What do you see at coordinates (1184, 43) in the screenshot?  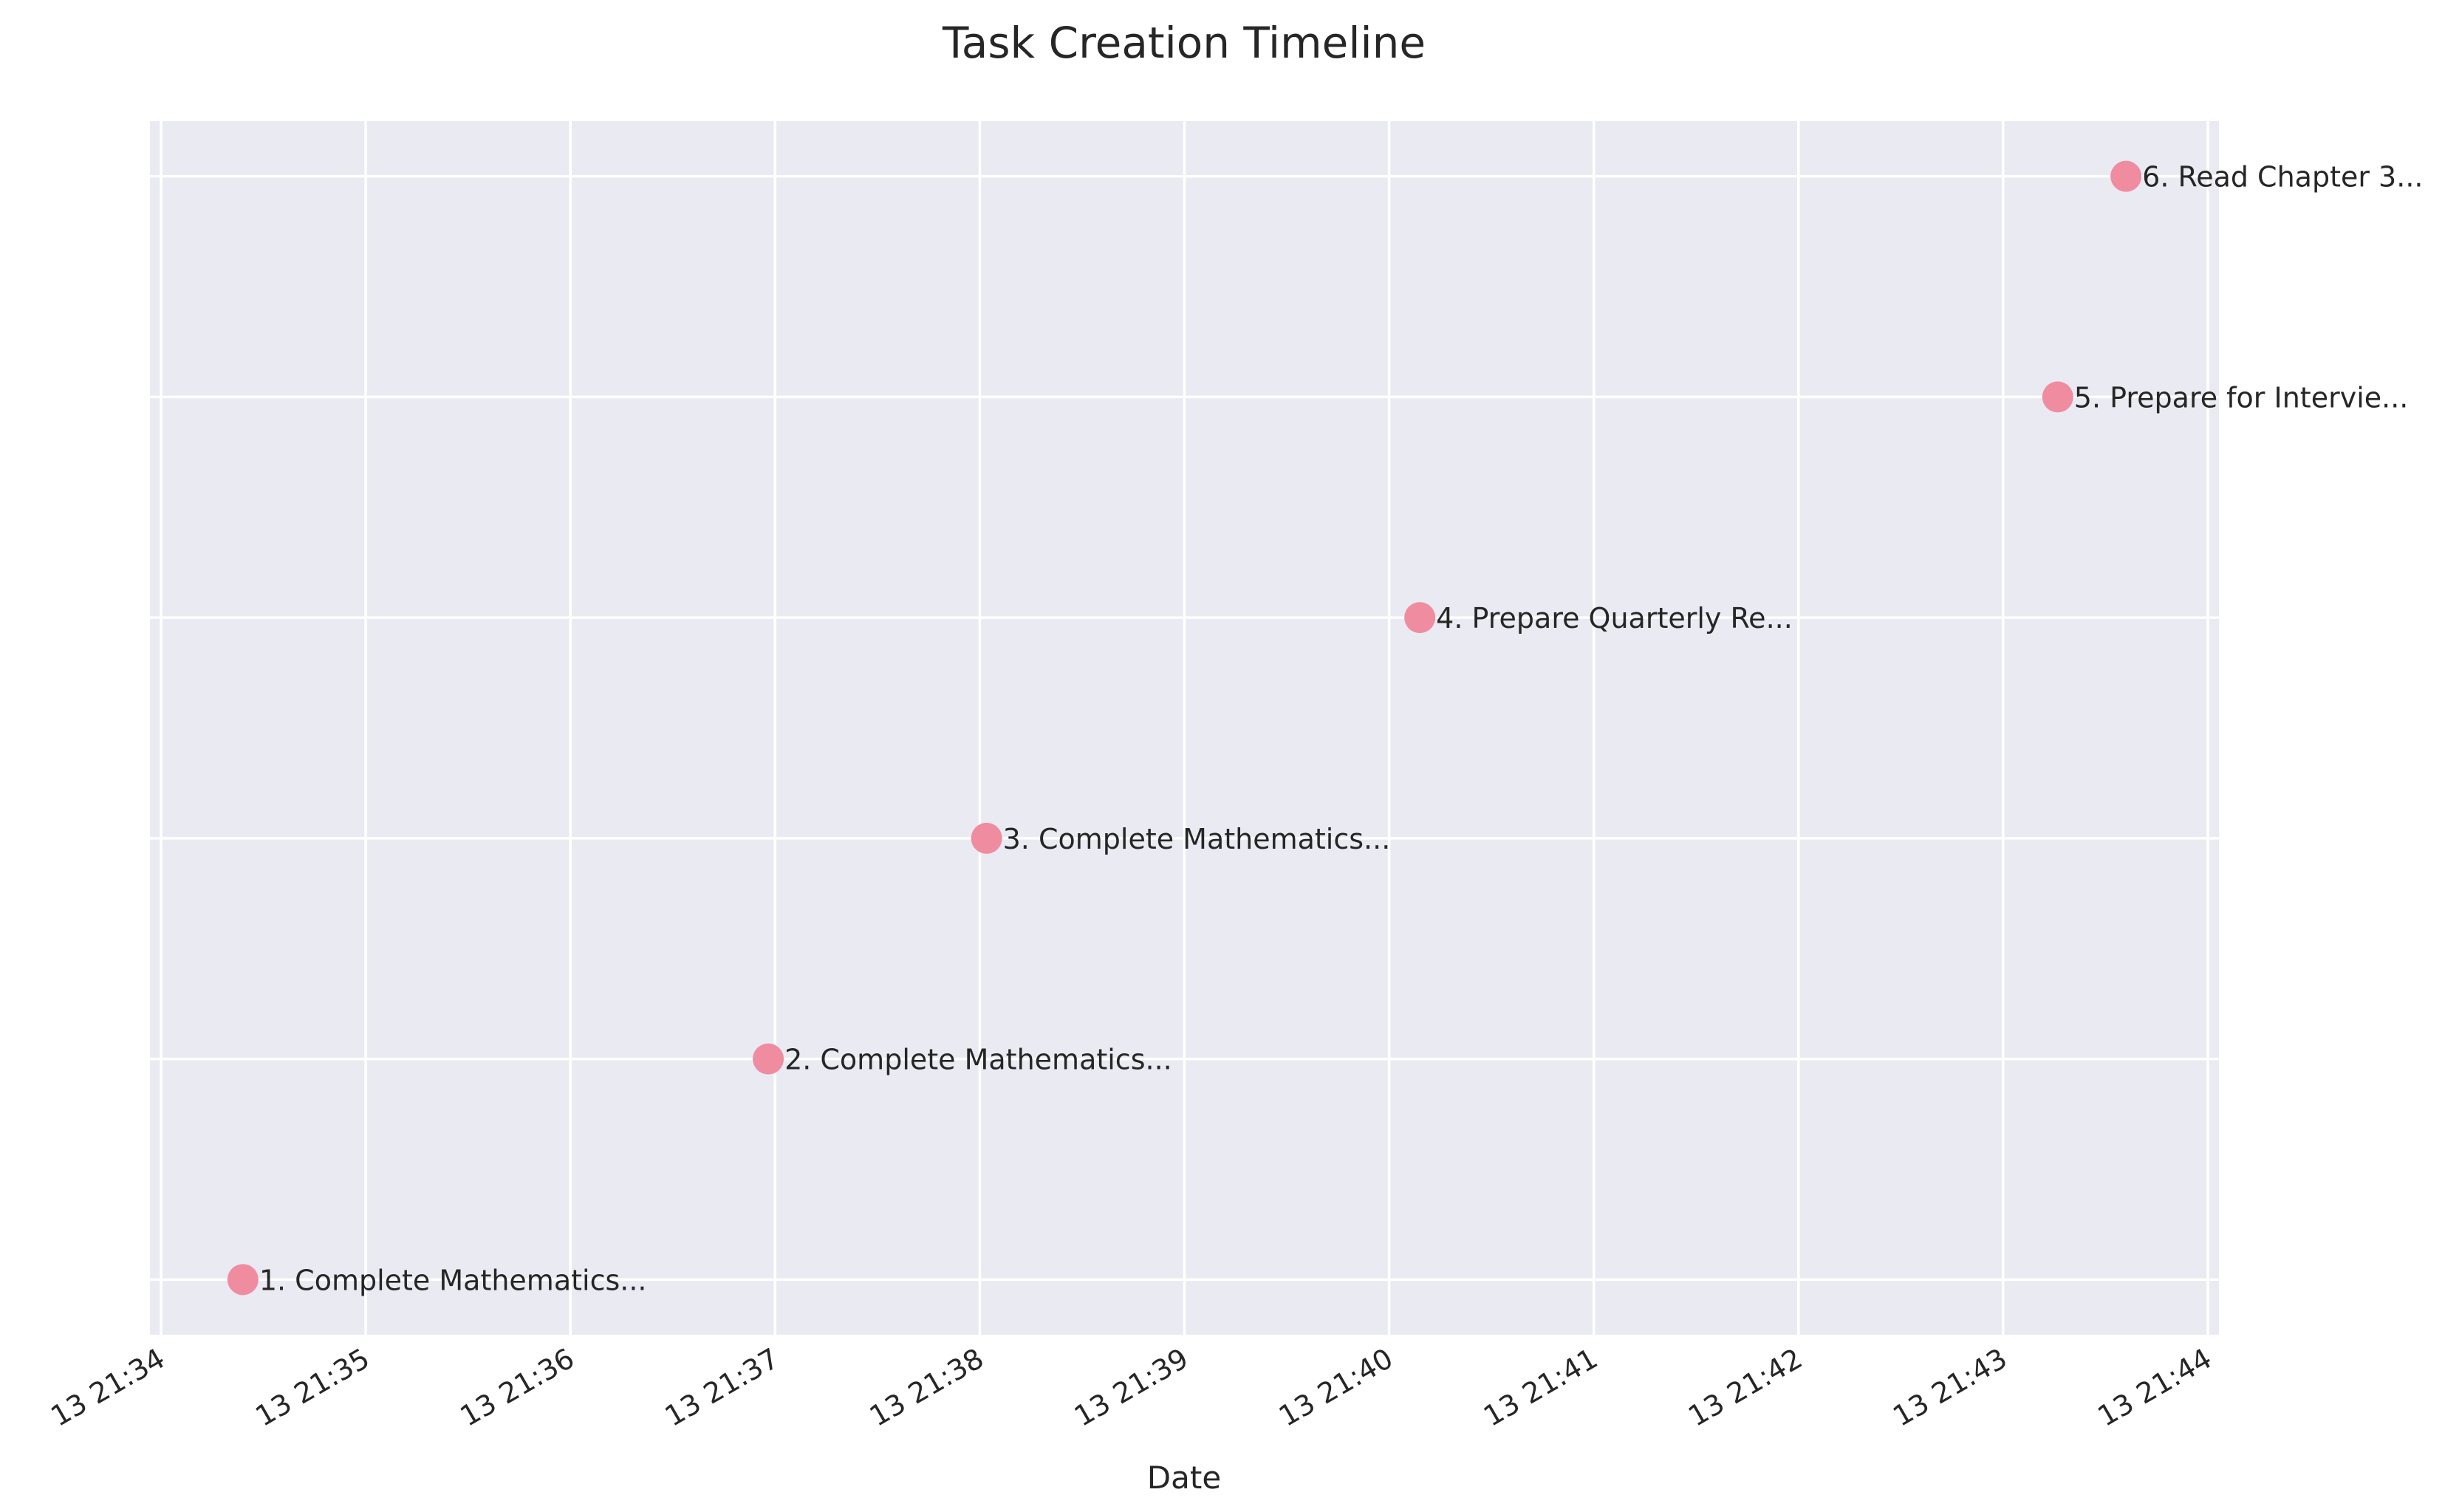 I see `chart-title: Task Creation Timeline` at bounding box center [1184, 43].